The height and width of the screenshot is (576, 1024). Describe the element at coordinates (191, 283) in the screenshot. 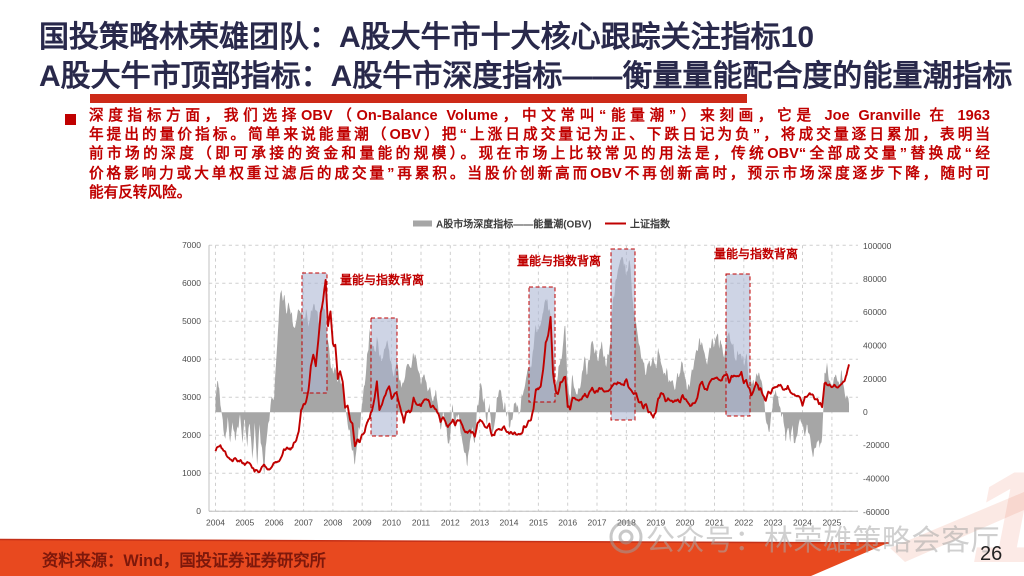

I see `svg-text: 6000` at that location.